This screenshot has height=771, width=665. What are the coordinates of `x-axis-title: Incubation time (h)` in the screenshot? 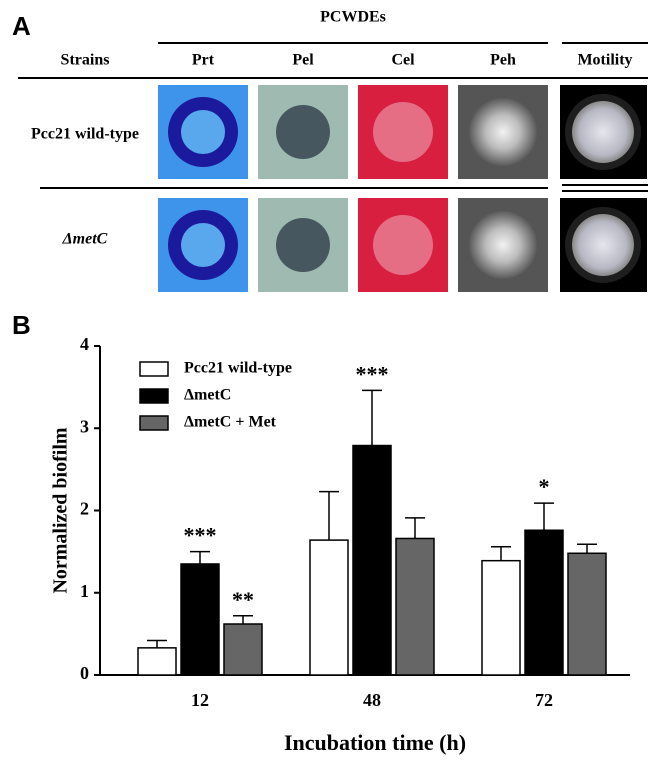 It's located at (375, 742).